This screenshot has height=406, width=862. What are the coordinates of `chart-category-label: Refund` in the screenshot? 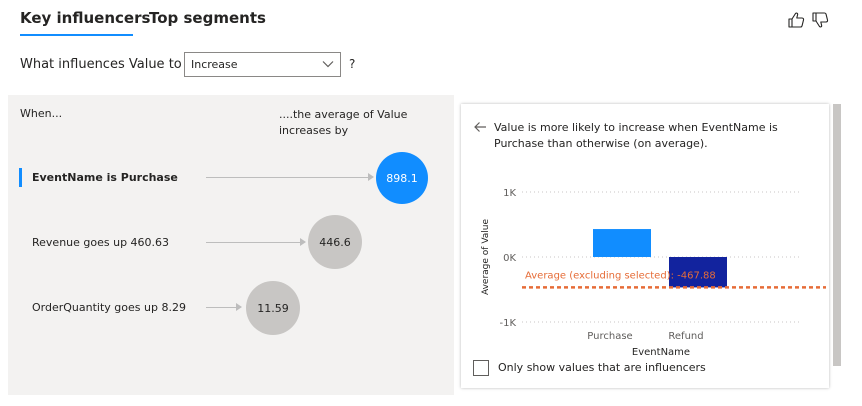 It's located at (685, 336).